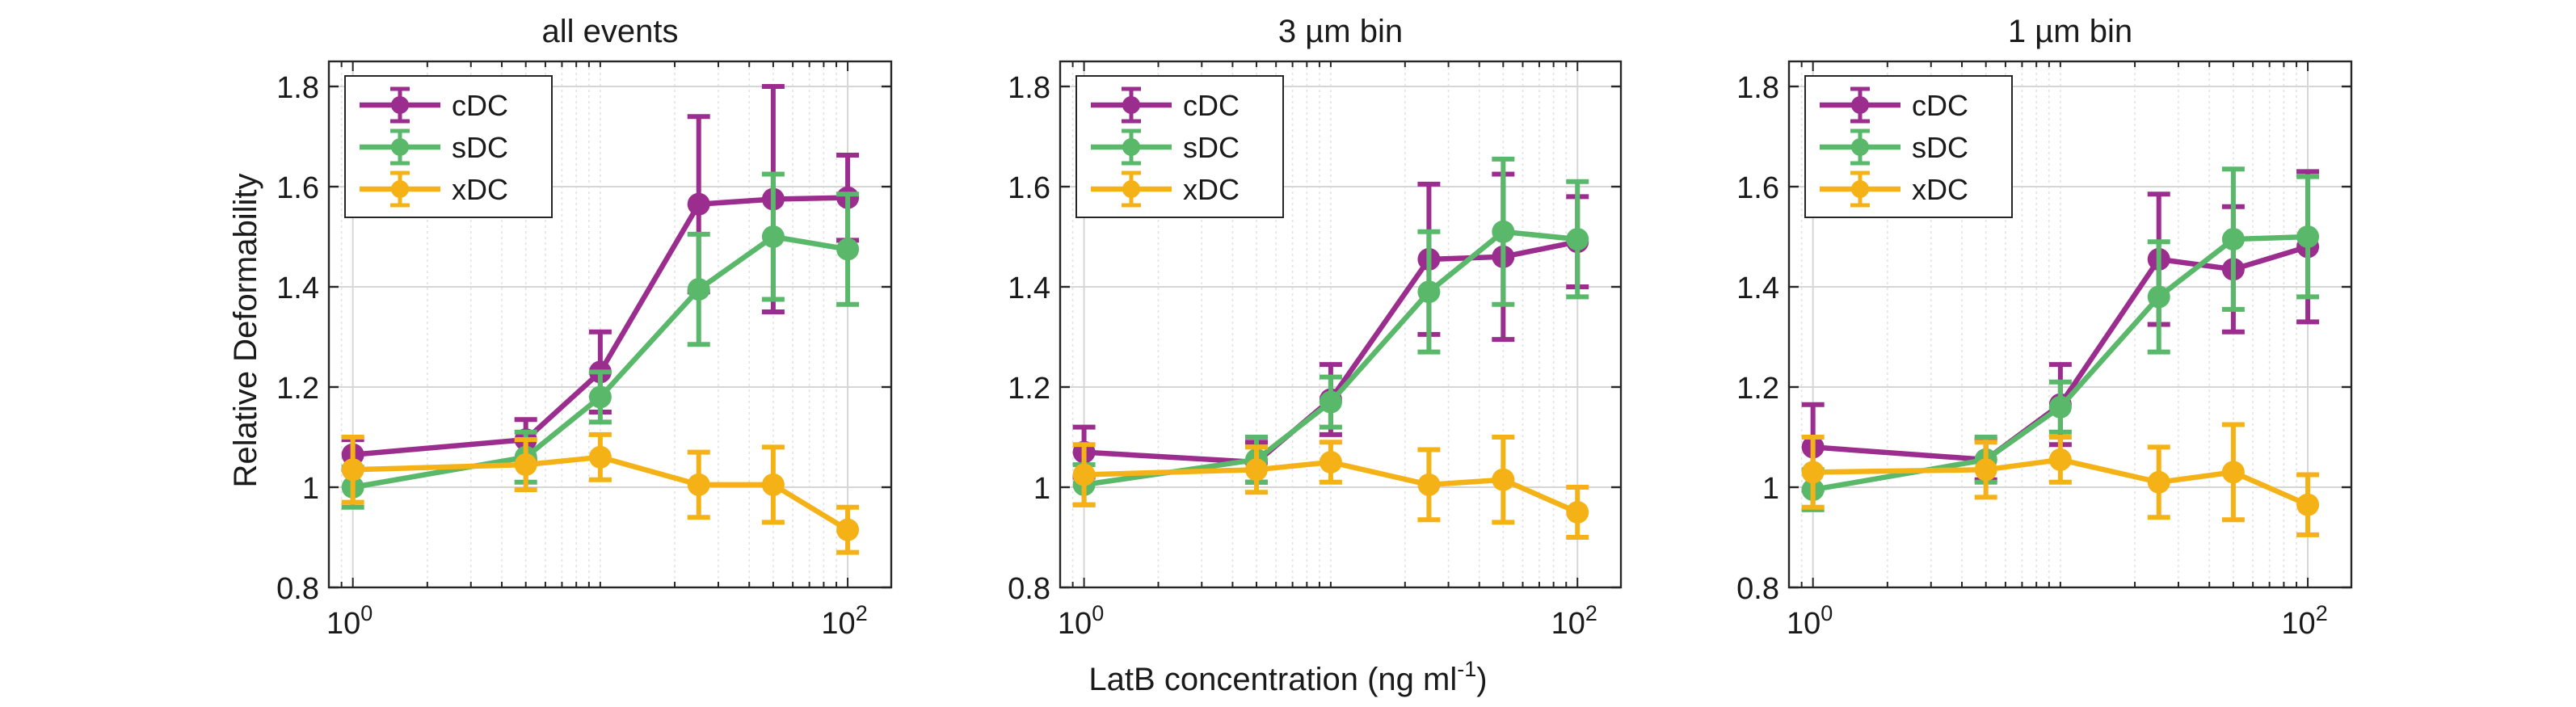  Describe the element at coordinates (2070, 32) in the screenshot. I see `panel-title: 1 µm bin` at that location.